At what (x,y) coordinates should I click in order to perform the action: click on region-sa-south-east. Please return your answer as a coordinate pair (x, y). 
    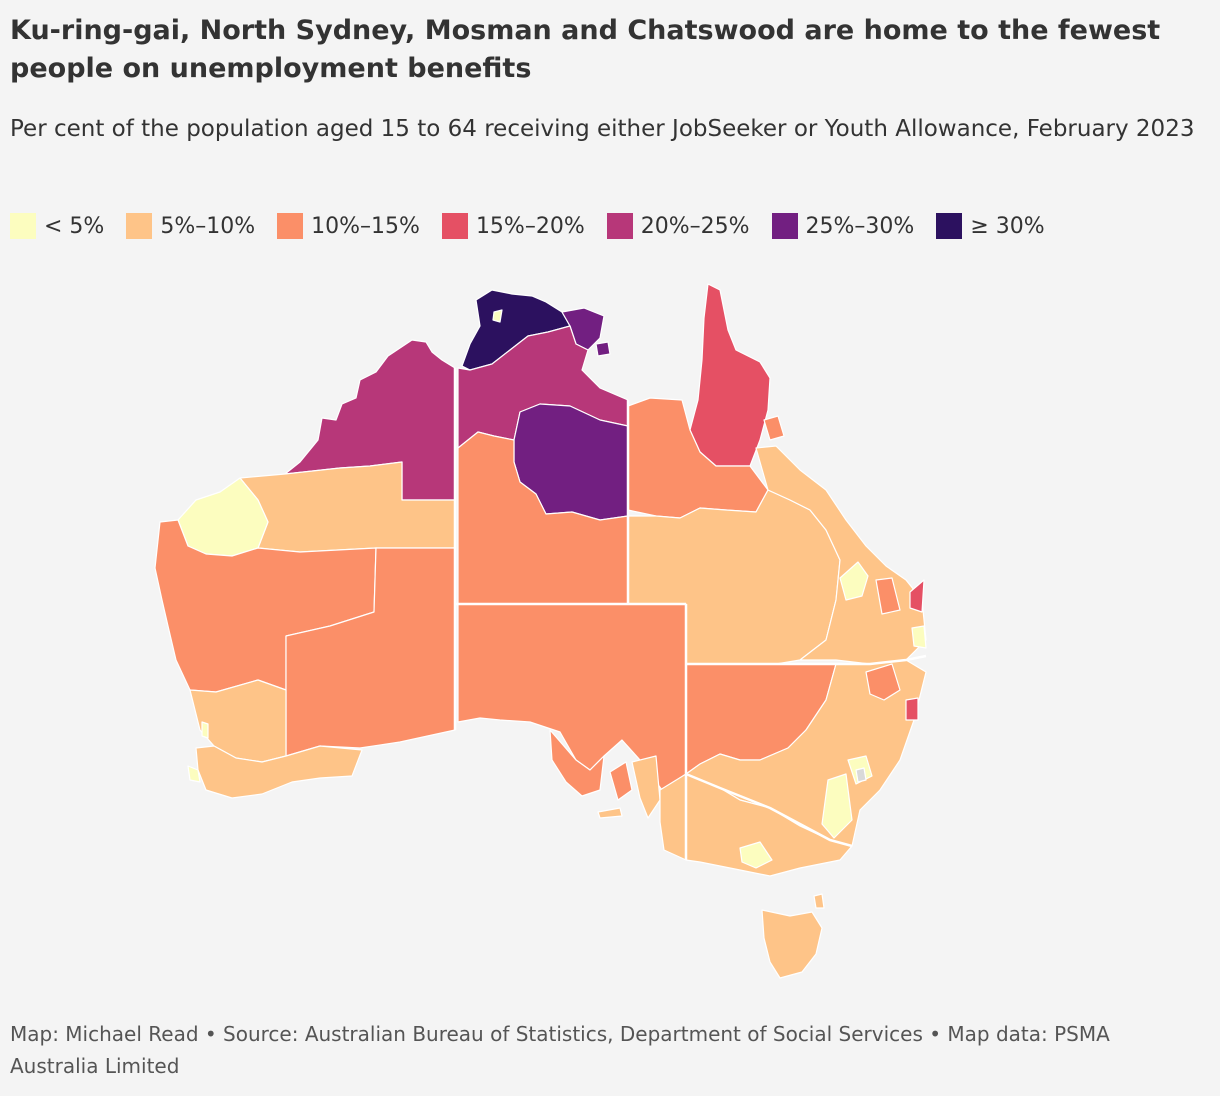
    Looking at the image, I should click on (673, 817).